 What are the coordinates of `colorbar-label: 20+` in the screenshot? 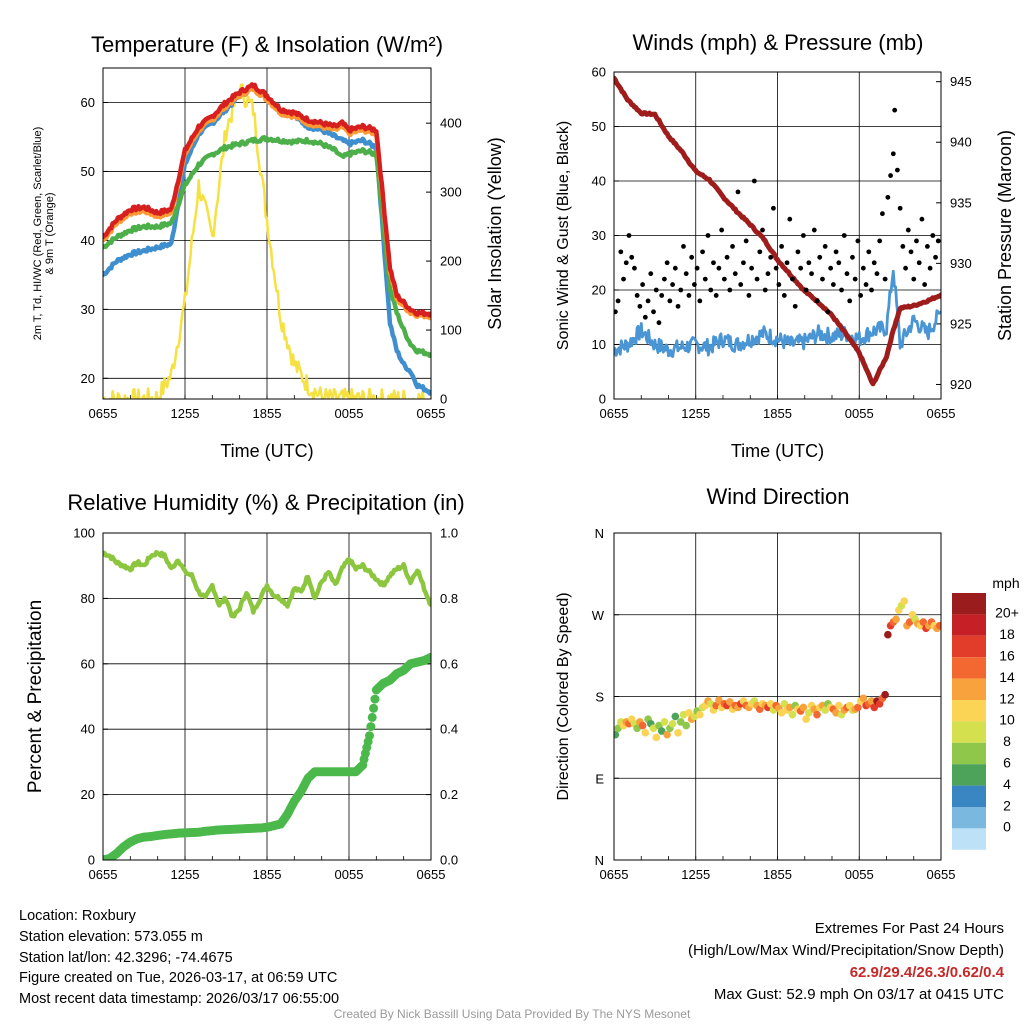 It's located at (1007, 613).